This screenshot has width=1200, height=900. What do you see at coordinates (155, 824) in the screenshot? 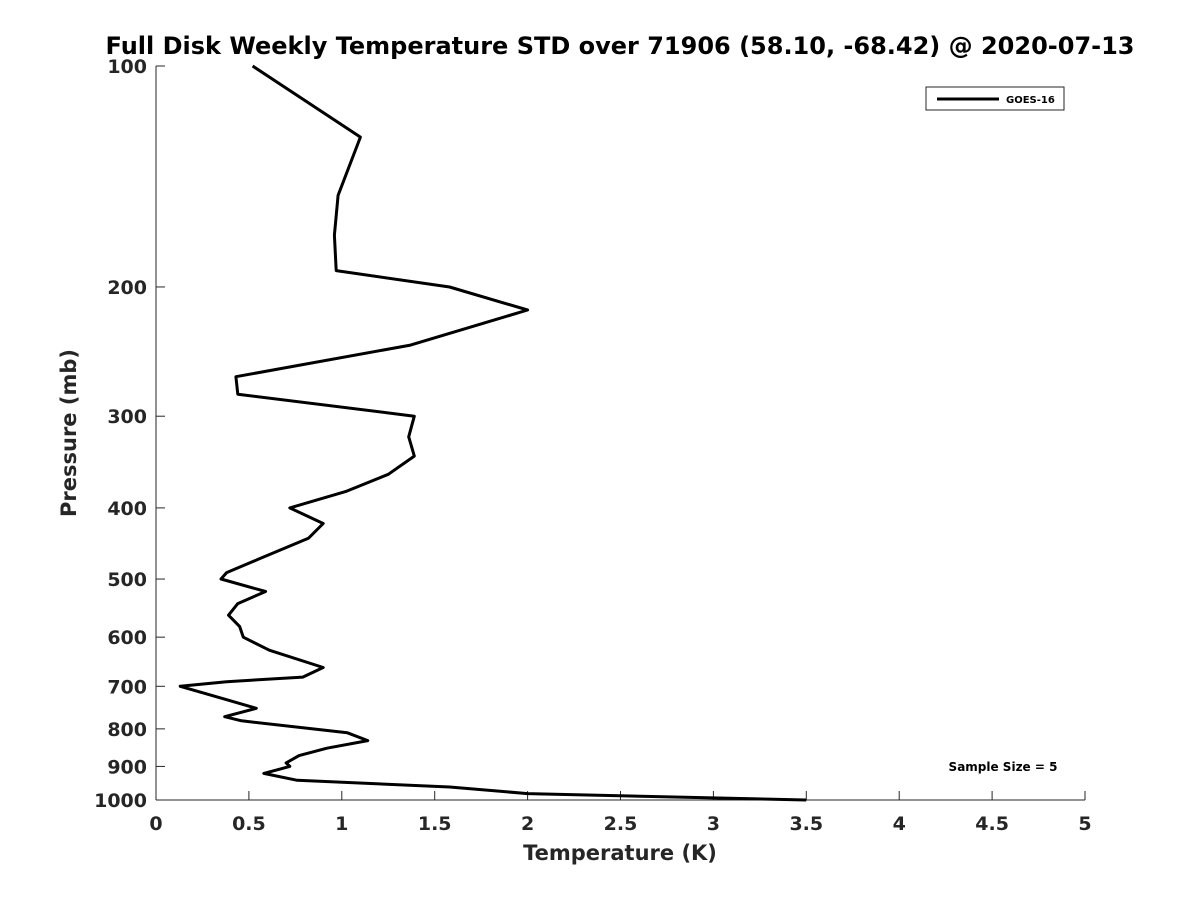
I see `x-tick-label: 0` at bounding box center [155, 824].